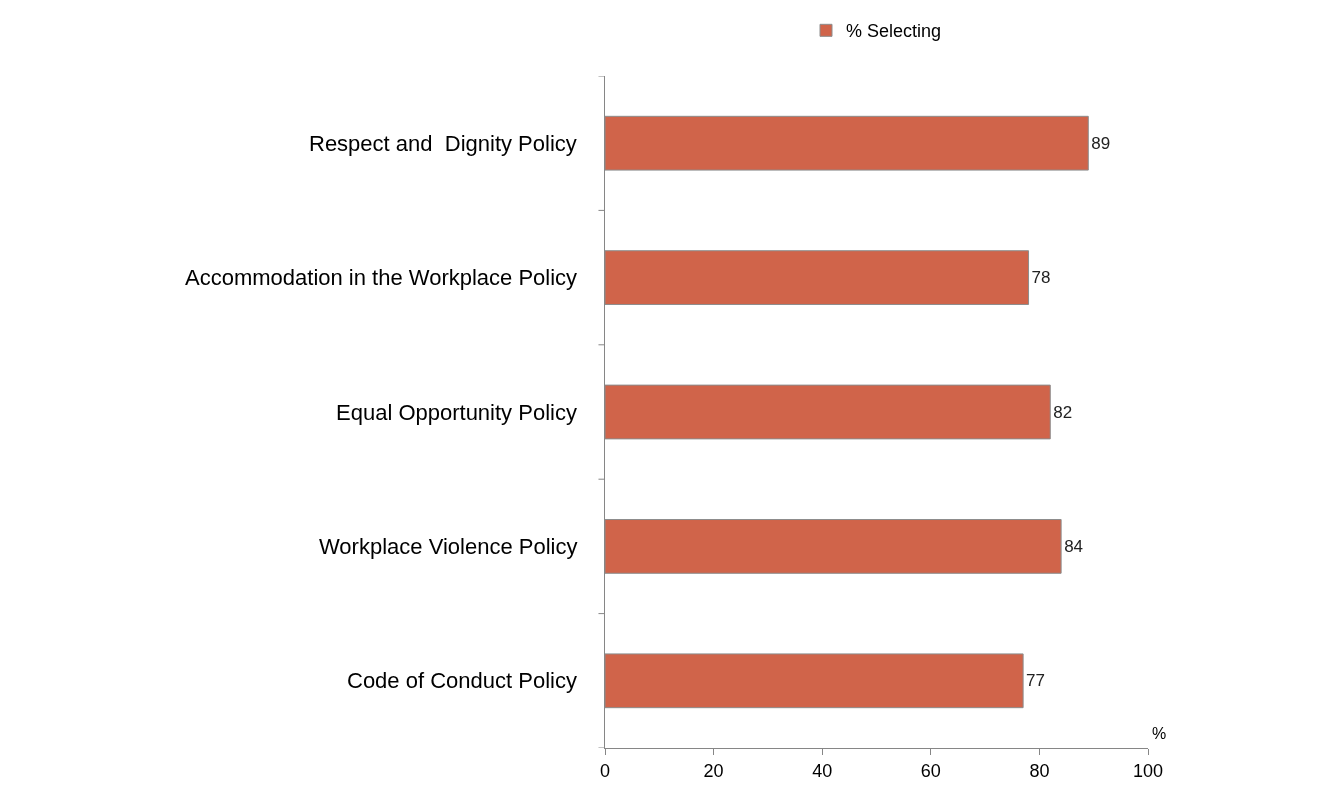 This screenshot has width=1331, height=795. I want to click on y-tick-label: Workplace Violence Policy, so click(448, 546).